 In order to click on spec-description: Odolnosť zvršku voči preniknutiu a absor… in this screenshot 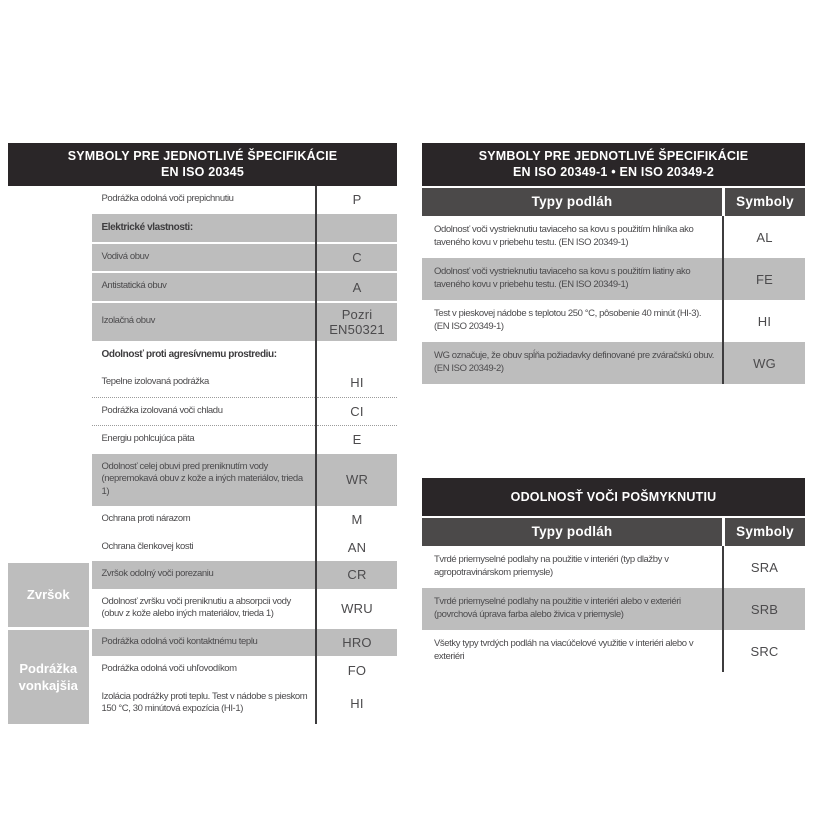, I will do `click(203, 608)`.